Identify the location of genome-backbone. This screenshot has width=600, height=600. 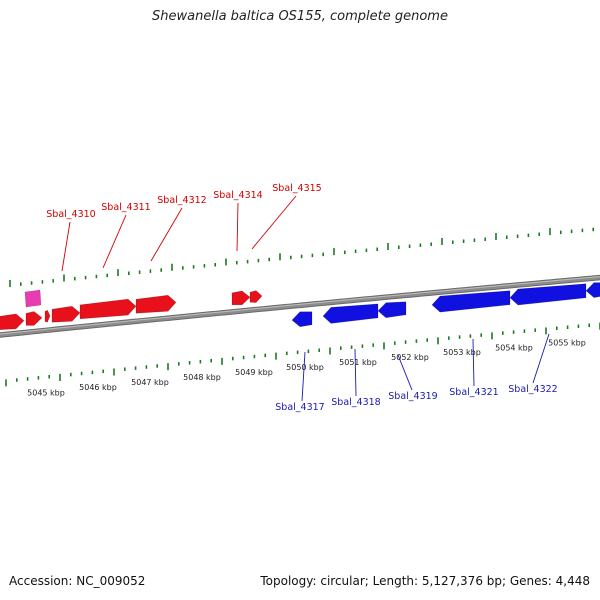
(300, 306).